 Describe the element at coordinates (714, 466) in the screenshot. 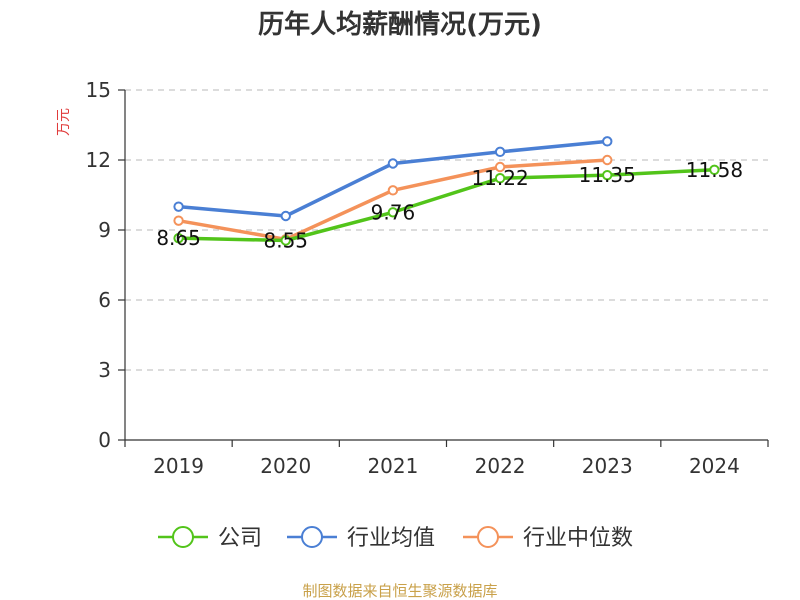

I see `x-tick-label: 2024` at that location.